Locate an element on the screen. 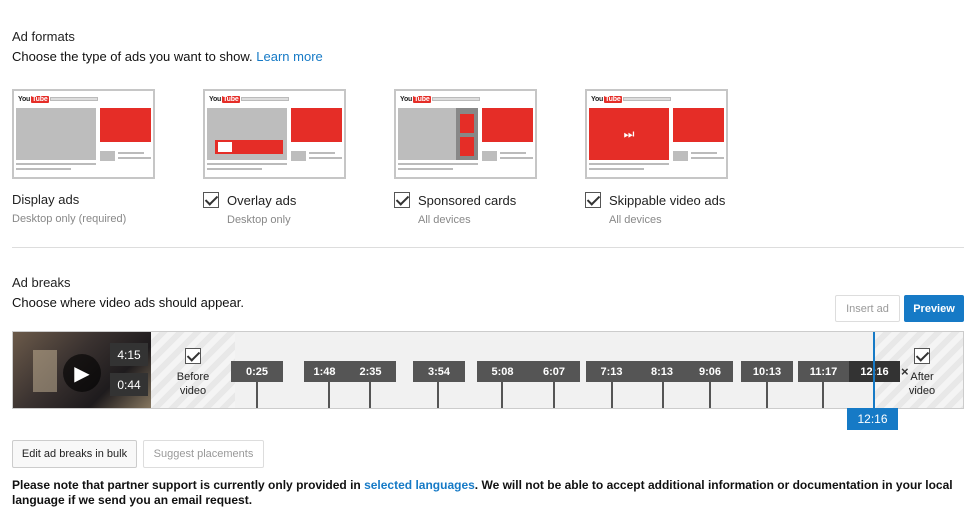 The width and height of the screenshot is (968, 509). ad-formats-subtitle-text: Choose the type of ads you want to show. is located at coordinates (132, 56).